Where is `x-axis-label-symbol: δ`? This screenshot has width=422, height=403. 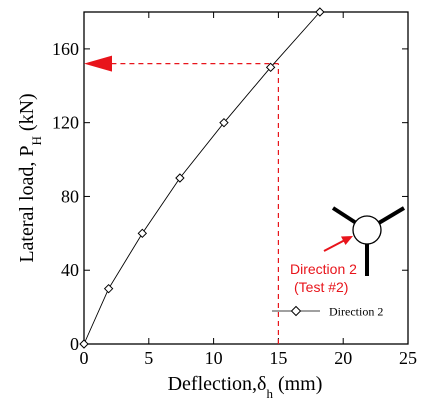
x-axis-label-symbol: δ is located at coordinates (261, 384).